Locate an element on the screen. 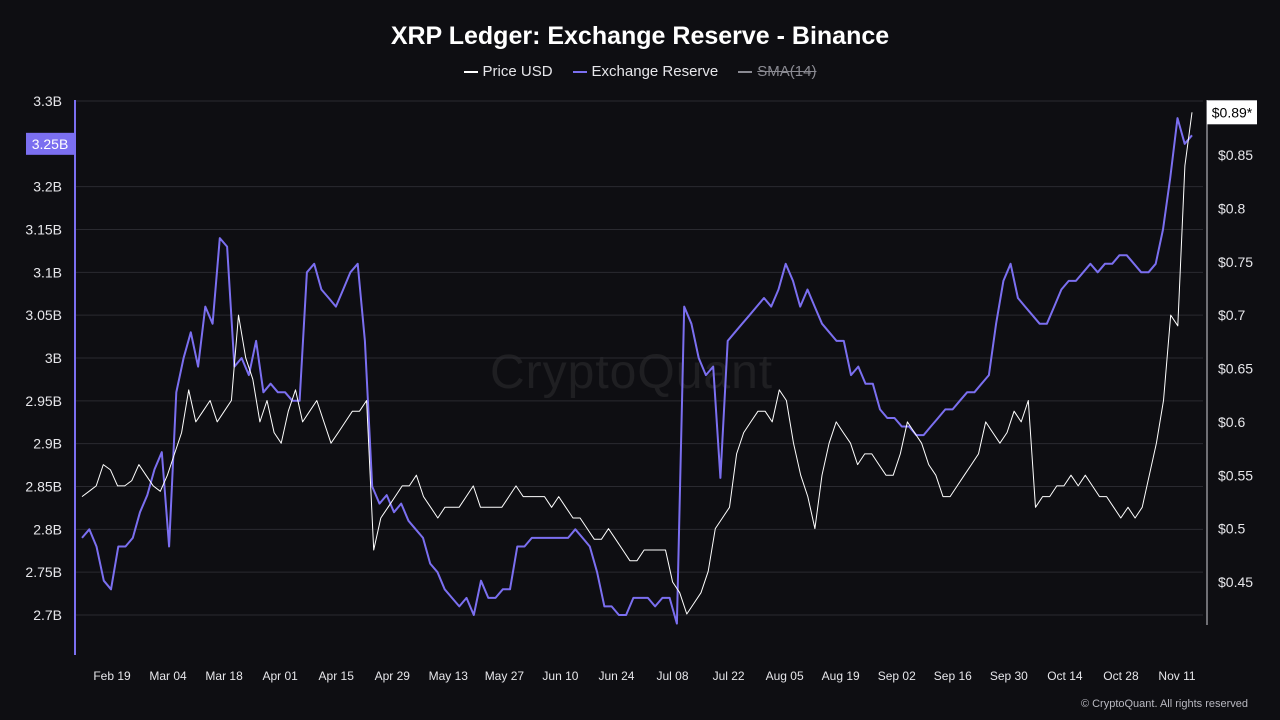 The width and height of the screenshot is (1280, 720). x-tick-label: Apr 15 is located at coordinates (337, 676).